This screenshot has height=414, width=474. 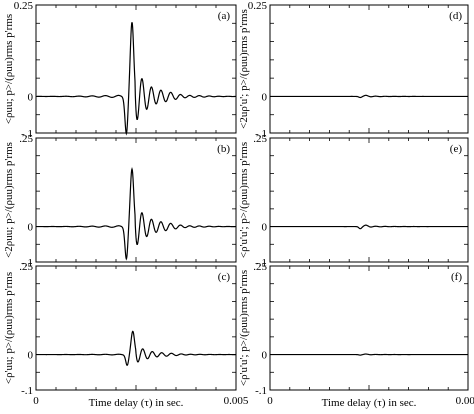 I want to click on y-axis-label: <2ρuu; p>/(ρuu)rms p'rms, so click(x=9, y=200).